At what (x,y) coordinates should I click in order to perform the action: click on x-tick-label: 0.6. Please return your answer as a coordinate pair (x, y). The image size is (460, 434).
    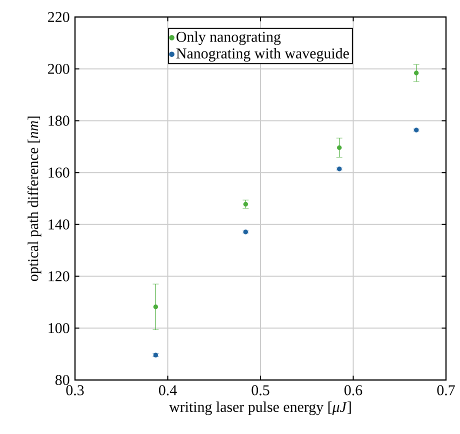
    Looking at the image, I should click on (353, 390).